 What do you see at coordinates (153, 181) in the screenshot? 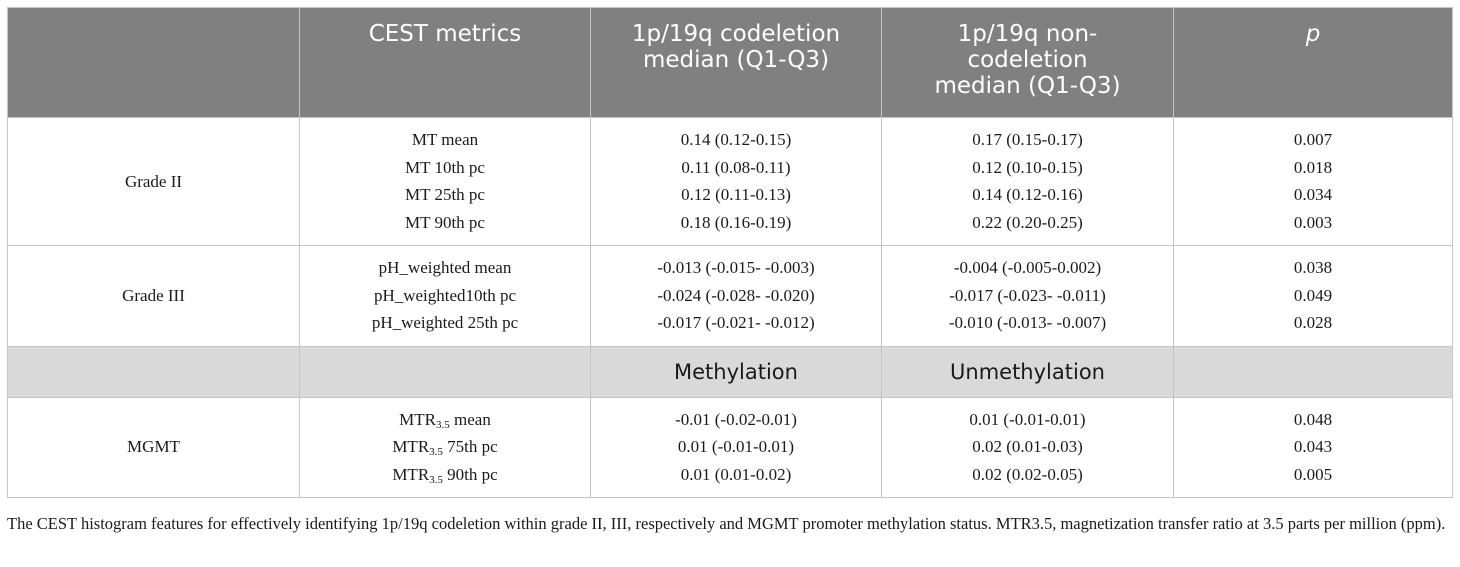
I see `group-label: Grade II` at bounding box center [153, 181].